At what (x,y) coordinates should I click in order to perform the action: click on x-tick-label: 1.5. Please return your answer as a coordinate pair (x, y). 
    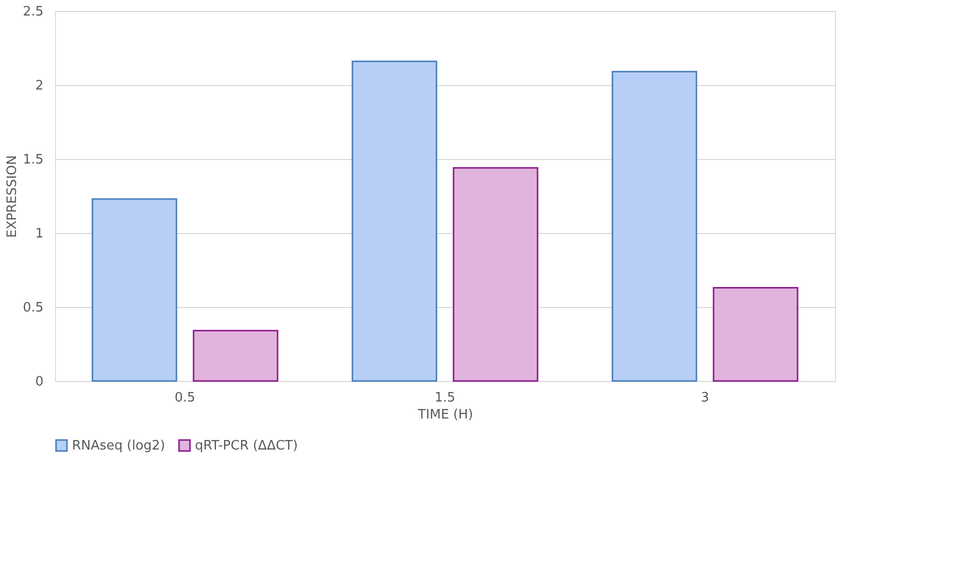
    Looking at the image, I should click on (445, 398).